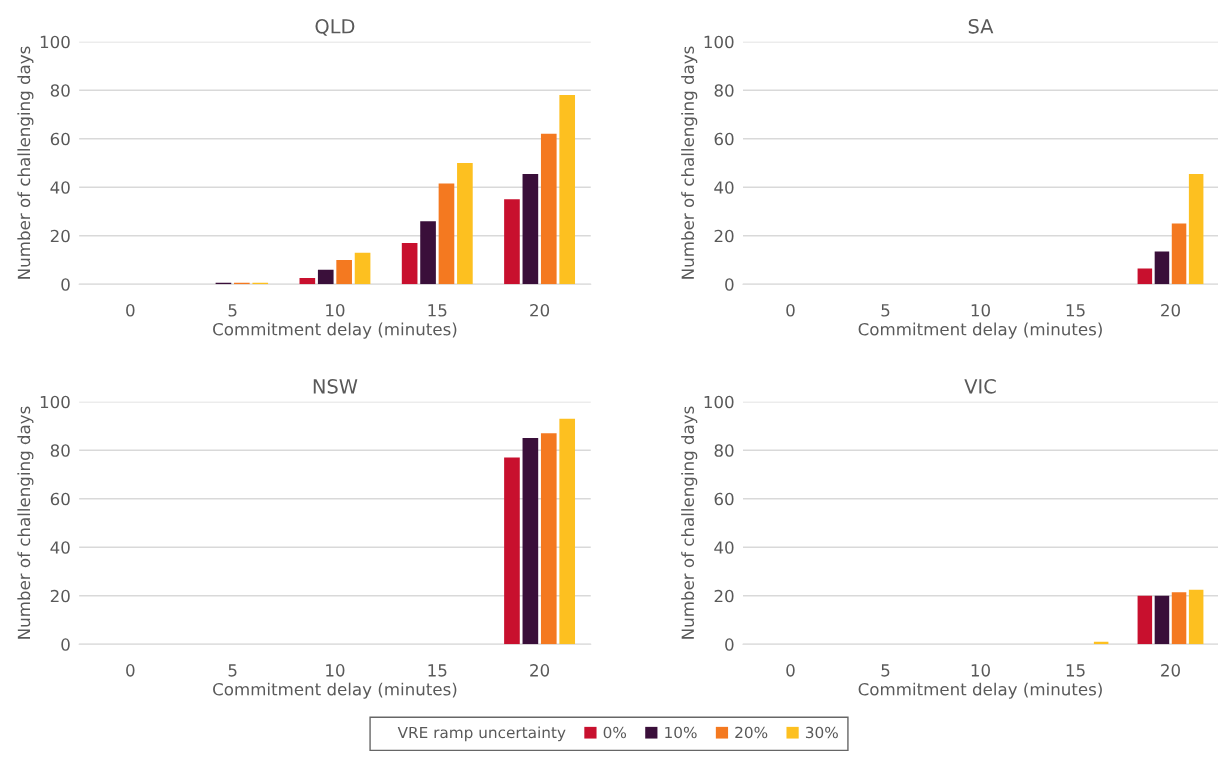 Image resolution: width=1218 pixels, height=758 pixels. I want to click on legend-title: VRE ramp uncertainty, so click(481, 734).